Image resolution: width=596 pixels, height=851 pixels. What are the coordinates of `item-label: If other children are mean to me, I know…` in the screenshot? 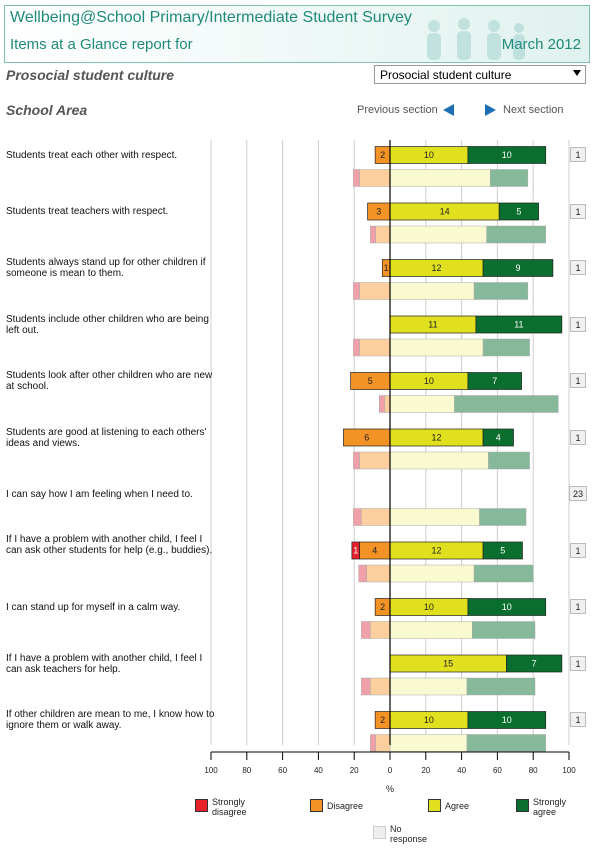 It's located at (110, 720).